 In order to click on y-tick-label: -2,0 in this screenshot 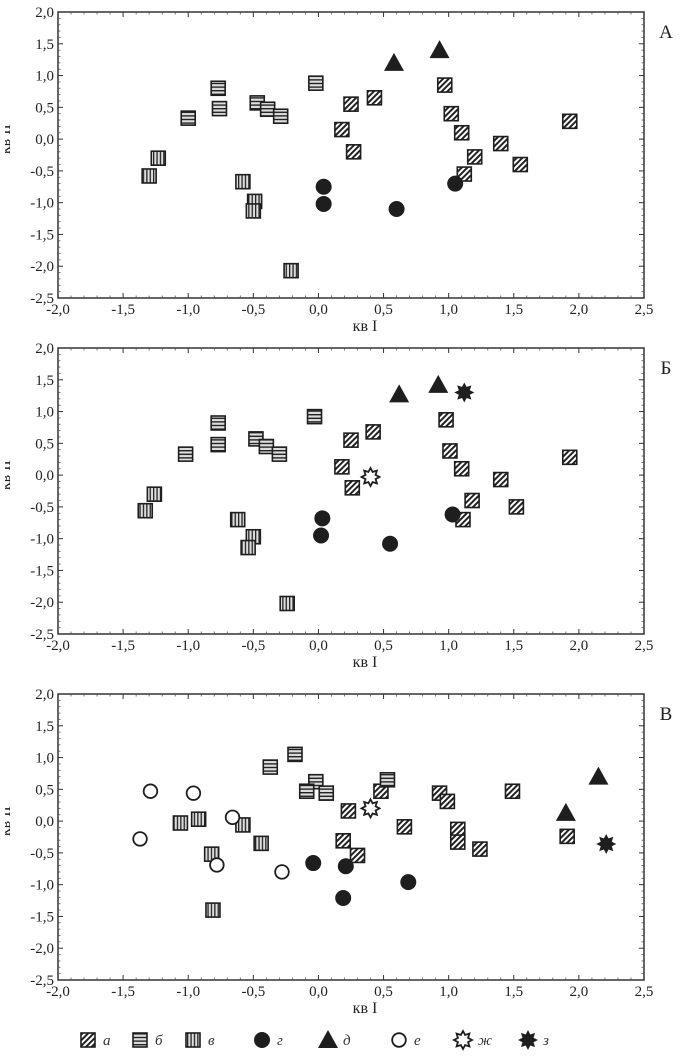, I will do `click(42, 267)`.